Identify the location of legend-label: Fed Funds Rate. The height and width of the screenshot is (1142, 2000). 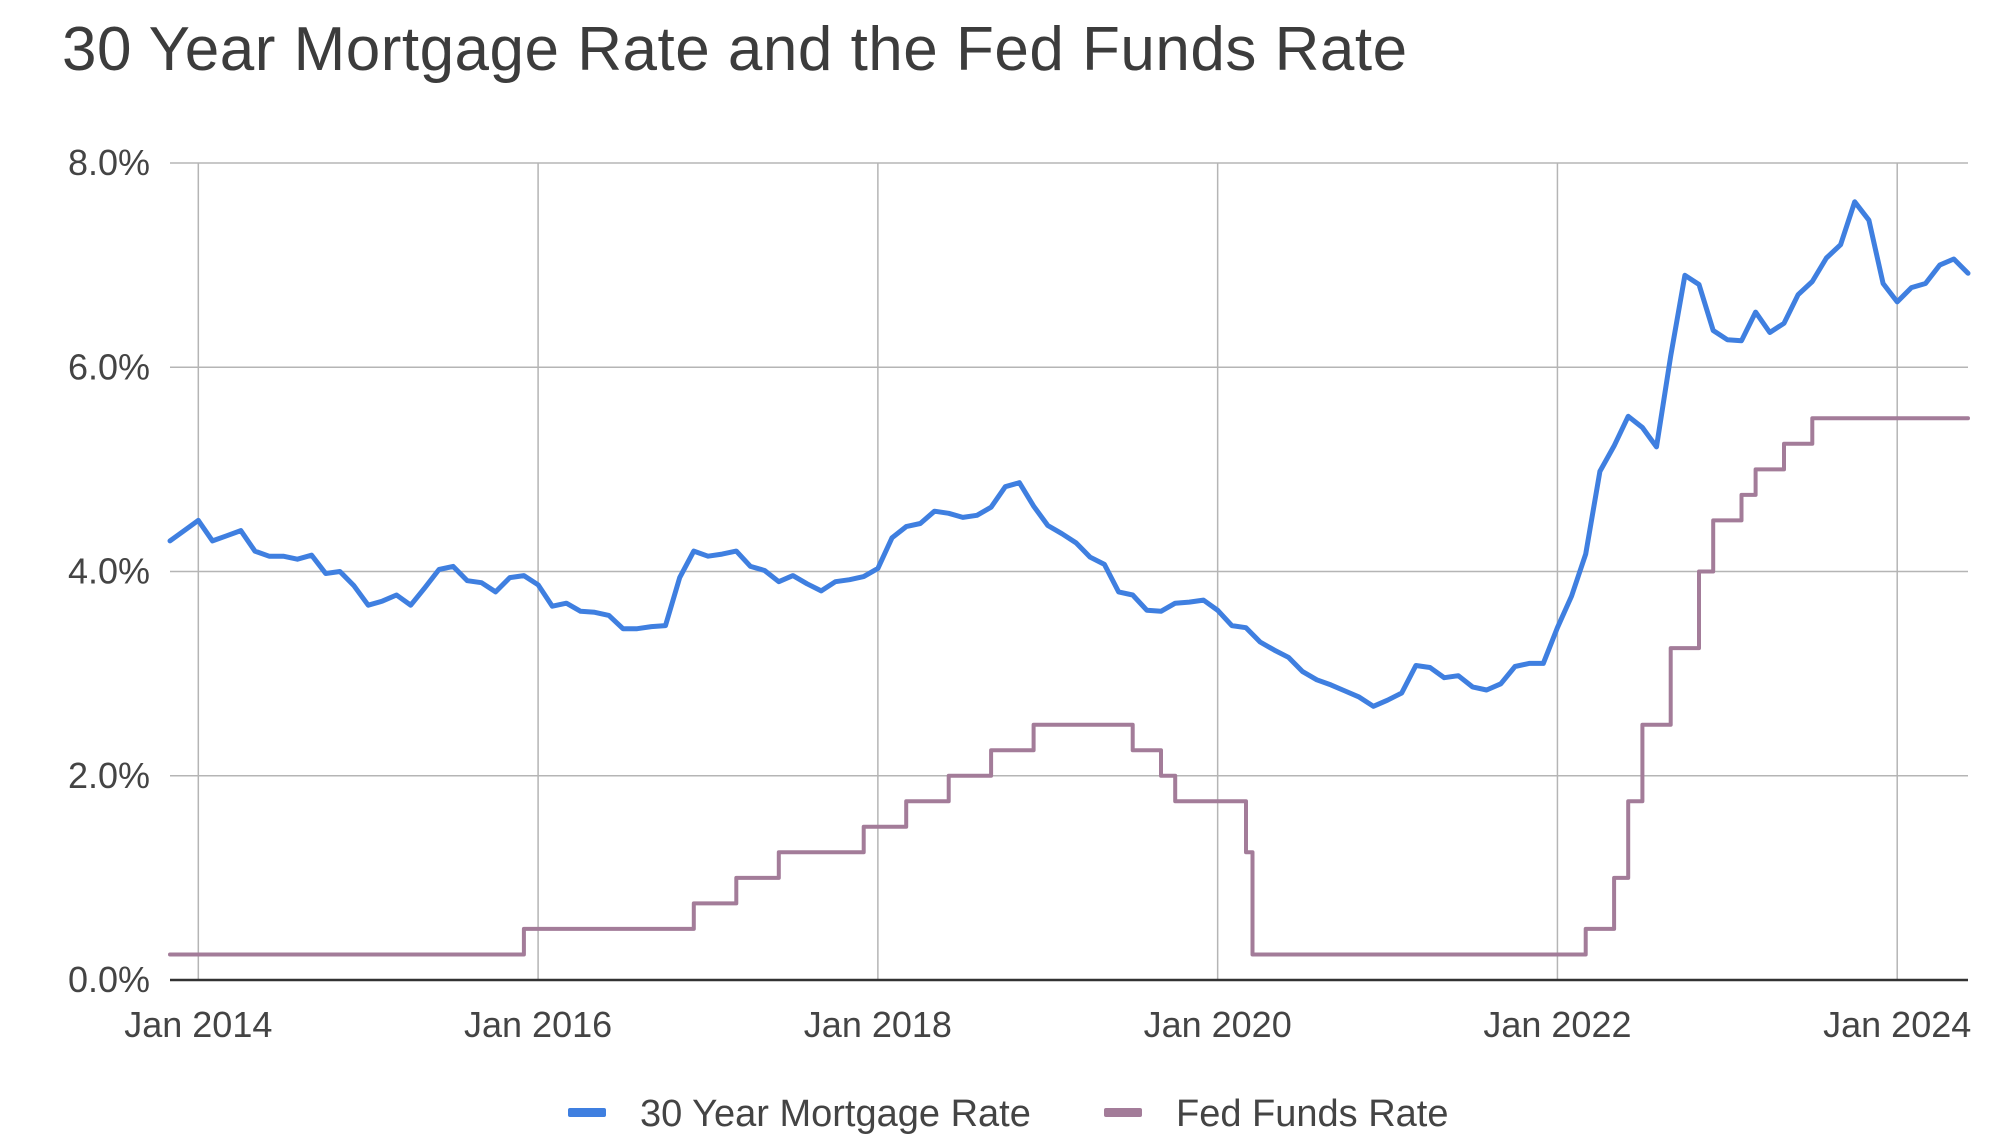
(1312, 1114).